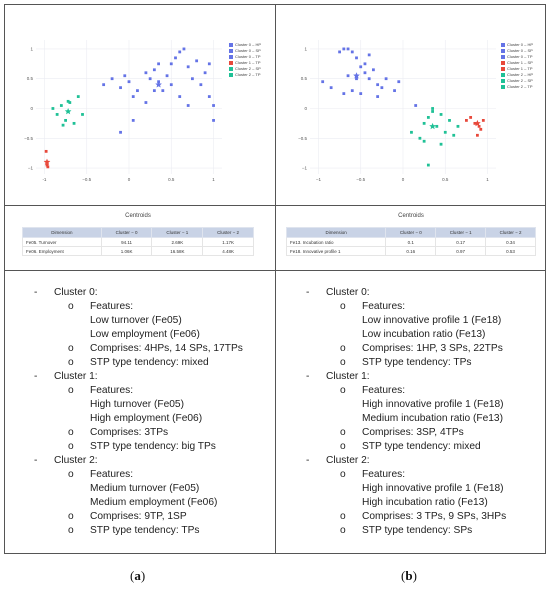  What do you see at coordinates (76, 292) in the screenshot?
I see `description-text: Cluster 0:` at bounding box center [76, 292].